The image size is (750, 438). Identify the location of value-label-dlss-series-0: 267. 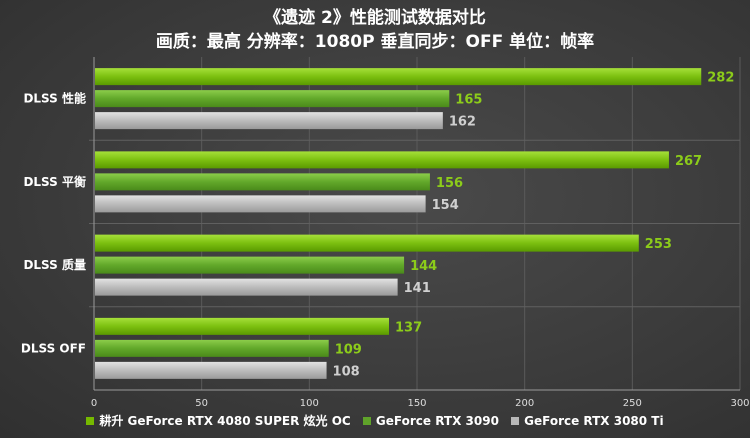
(688, 161).